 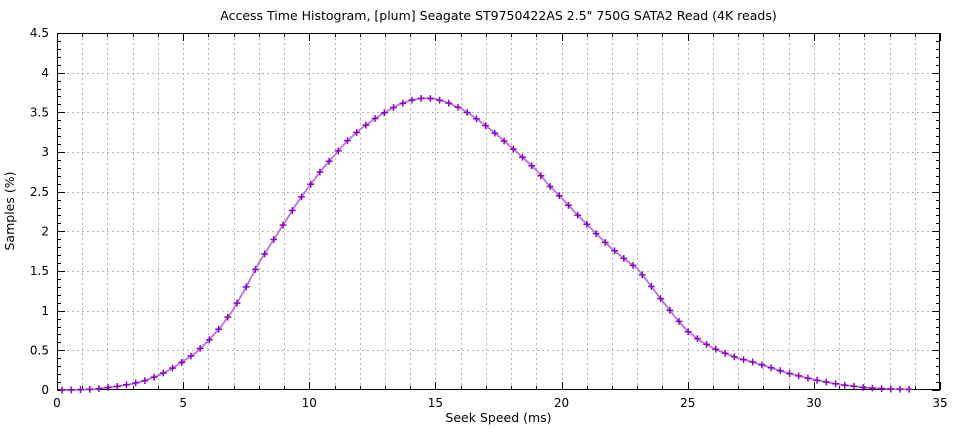 What do you see at coordinates (309, 403) in the screenshot?
I see `svg-text: 10` at bounding box center [309, 403].